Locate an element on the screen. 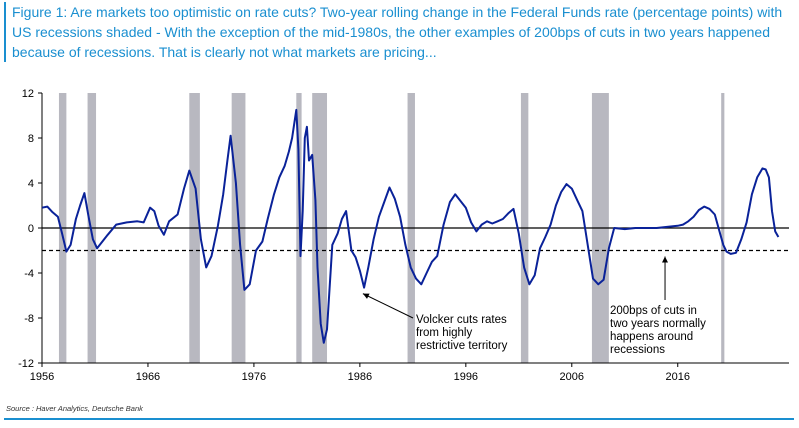 This screenshot has height=428, width=799. annotation-0-line-2: restrictive territory is located at coordinates (462, 346).